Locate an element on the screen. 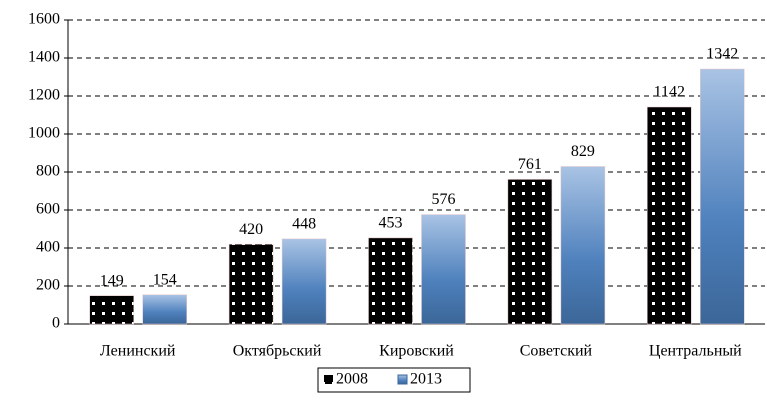 This screenshot has width=767, height=416. data-label: 453 is located at coordinates (391, 223).